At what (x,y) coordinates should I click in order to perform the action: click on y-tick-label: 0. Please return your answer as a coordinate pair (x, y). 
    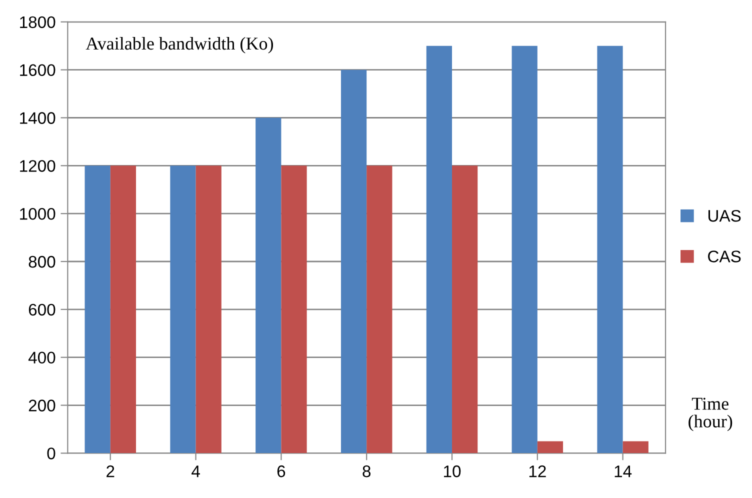
    Looking at the image, I should click on (51, 454).